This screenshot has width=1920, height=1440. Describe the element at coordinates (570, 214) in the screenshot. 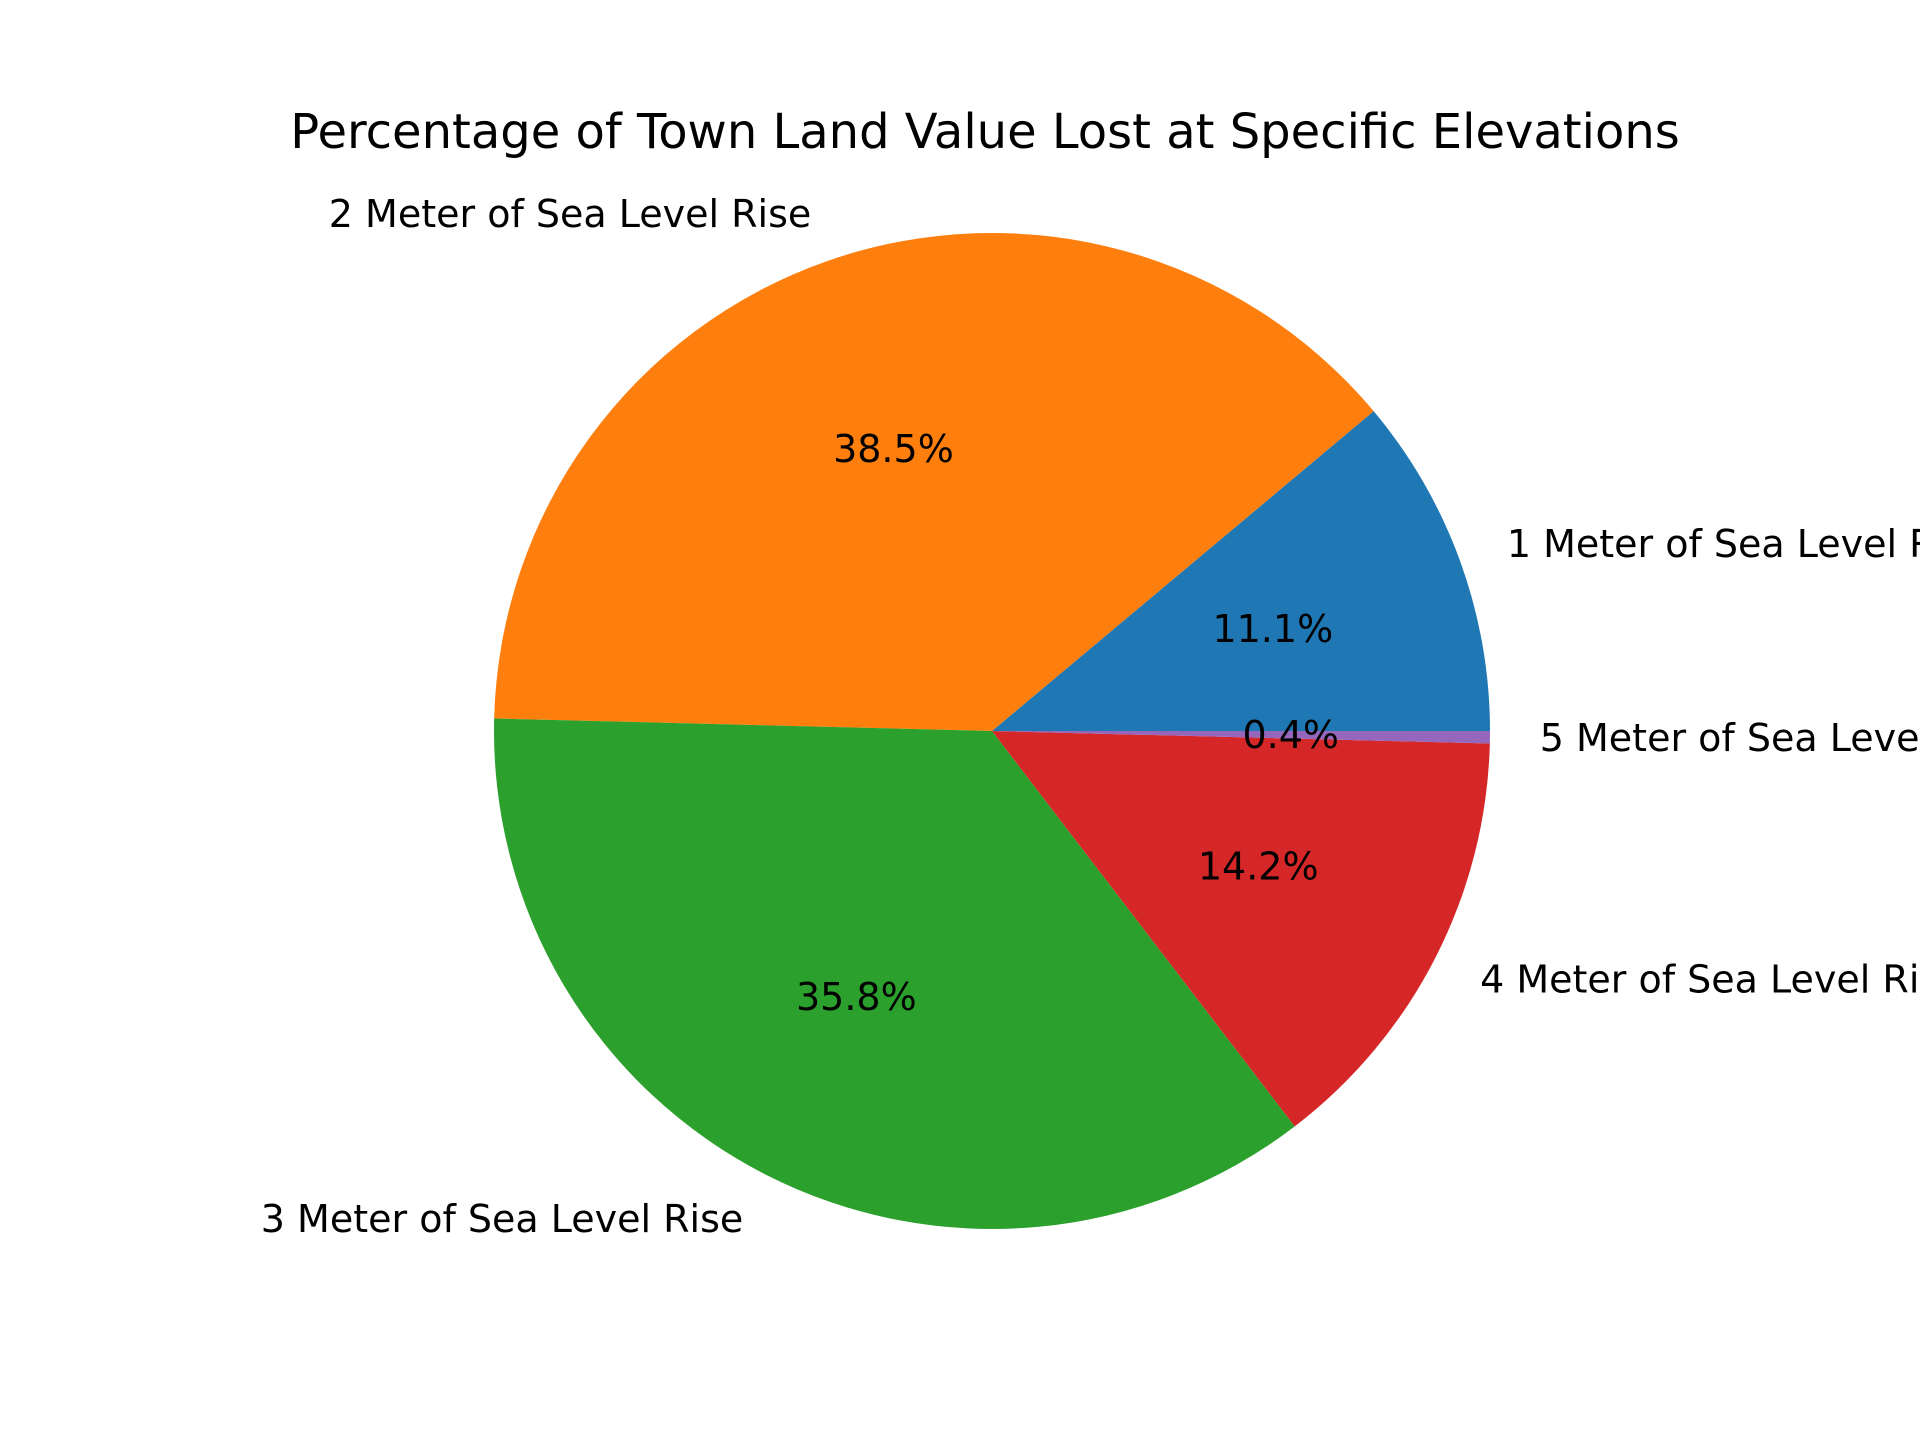

I see `pie-category-label-2: 2 Meter of Sea Level Rise` at that location.